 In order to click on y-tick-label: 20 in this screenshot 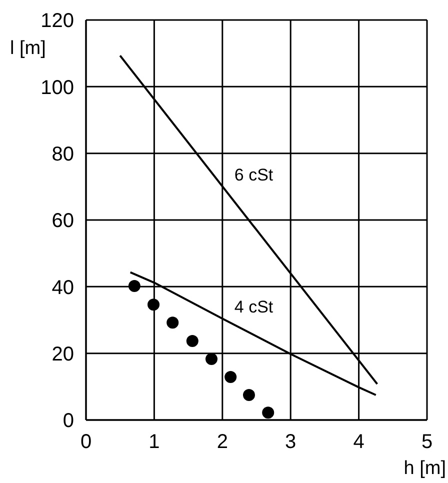, I will do `click(63, 354)`.